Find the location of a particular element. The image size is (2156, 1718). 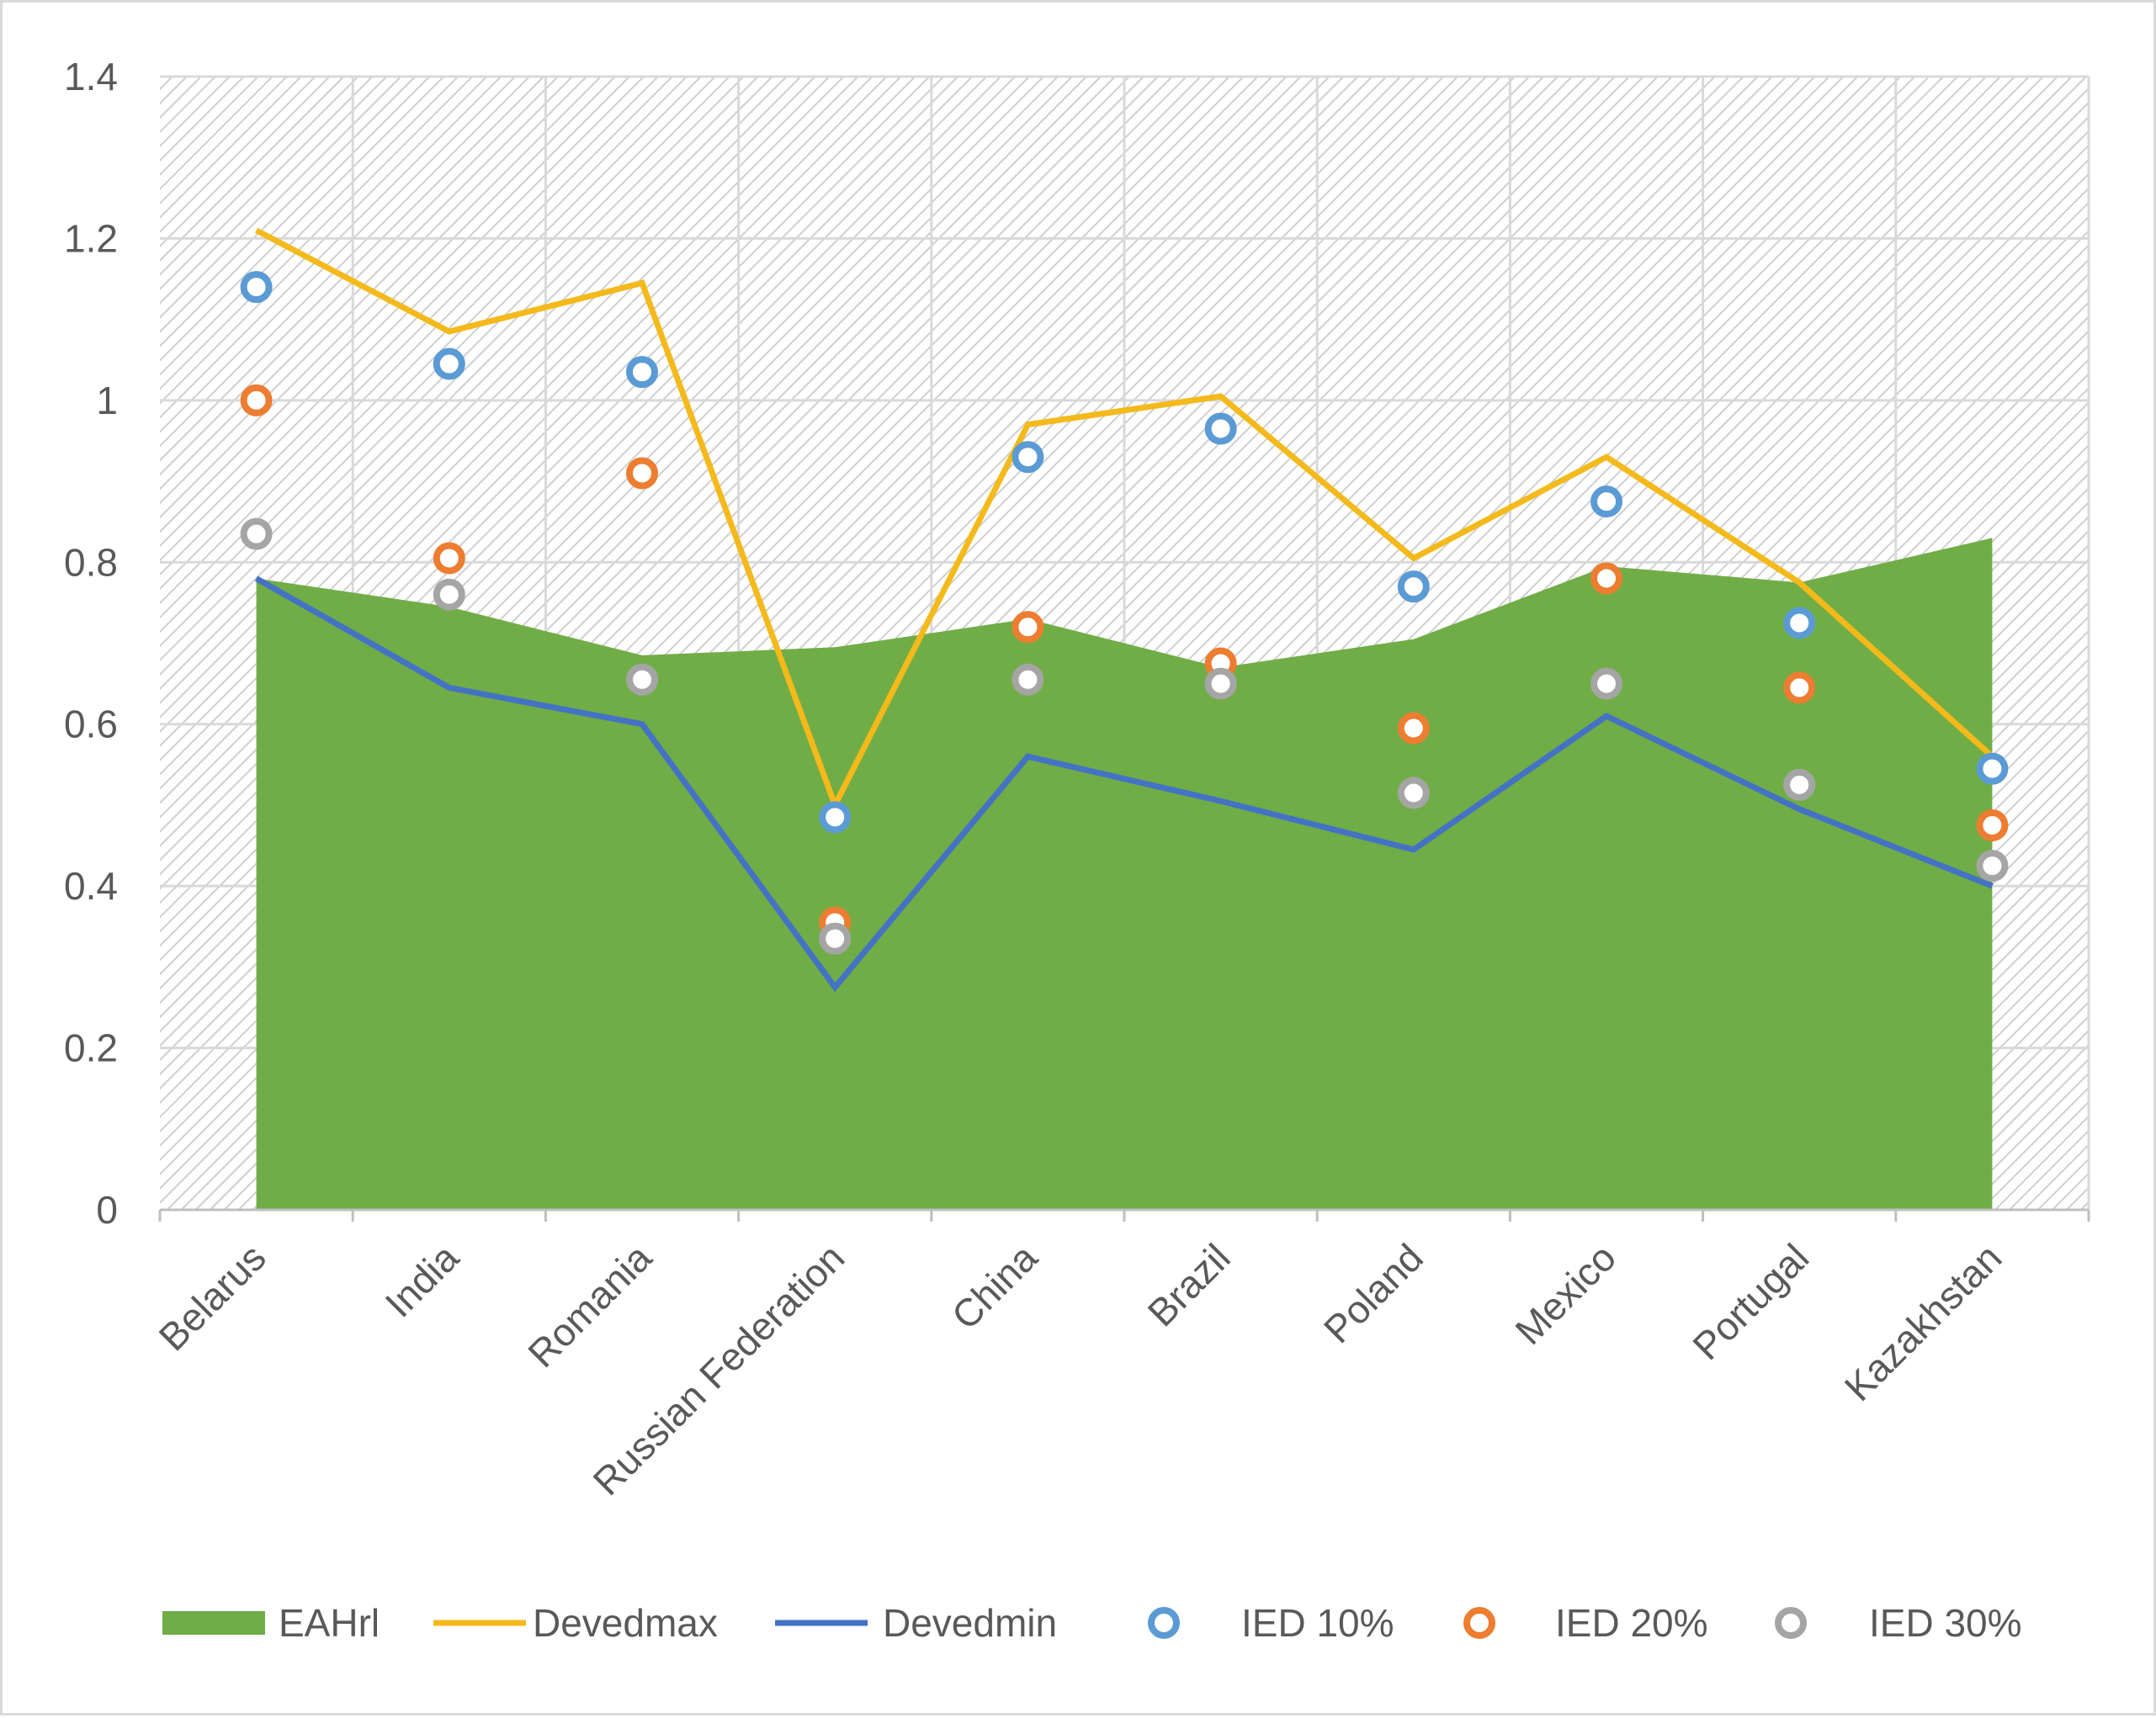

x-tick-label: China is located at coordinates (994, 1286).